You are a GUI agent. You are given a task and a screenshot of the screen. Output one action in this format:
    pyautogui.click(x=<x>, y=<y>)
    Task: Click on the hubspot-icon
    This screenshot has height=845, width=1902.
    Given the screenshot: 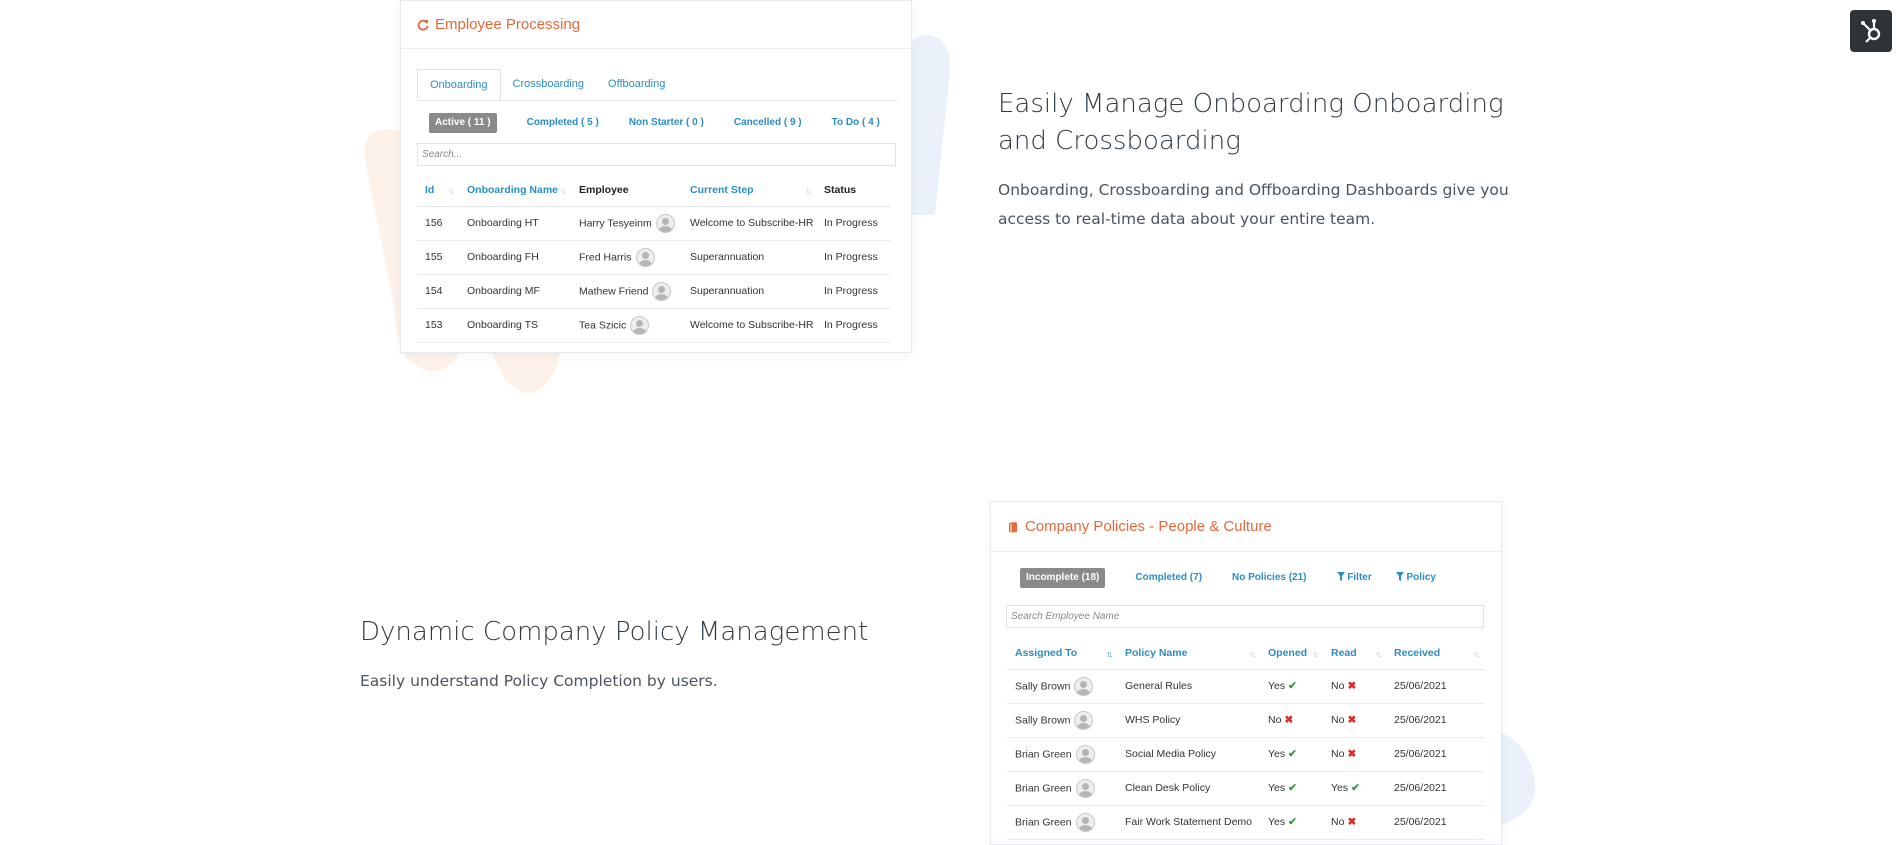 What is the action you would take?
    pyautogui.click(x=1871, y=31)
    